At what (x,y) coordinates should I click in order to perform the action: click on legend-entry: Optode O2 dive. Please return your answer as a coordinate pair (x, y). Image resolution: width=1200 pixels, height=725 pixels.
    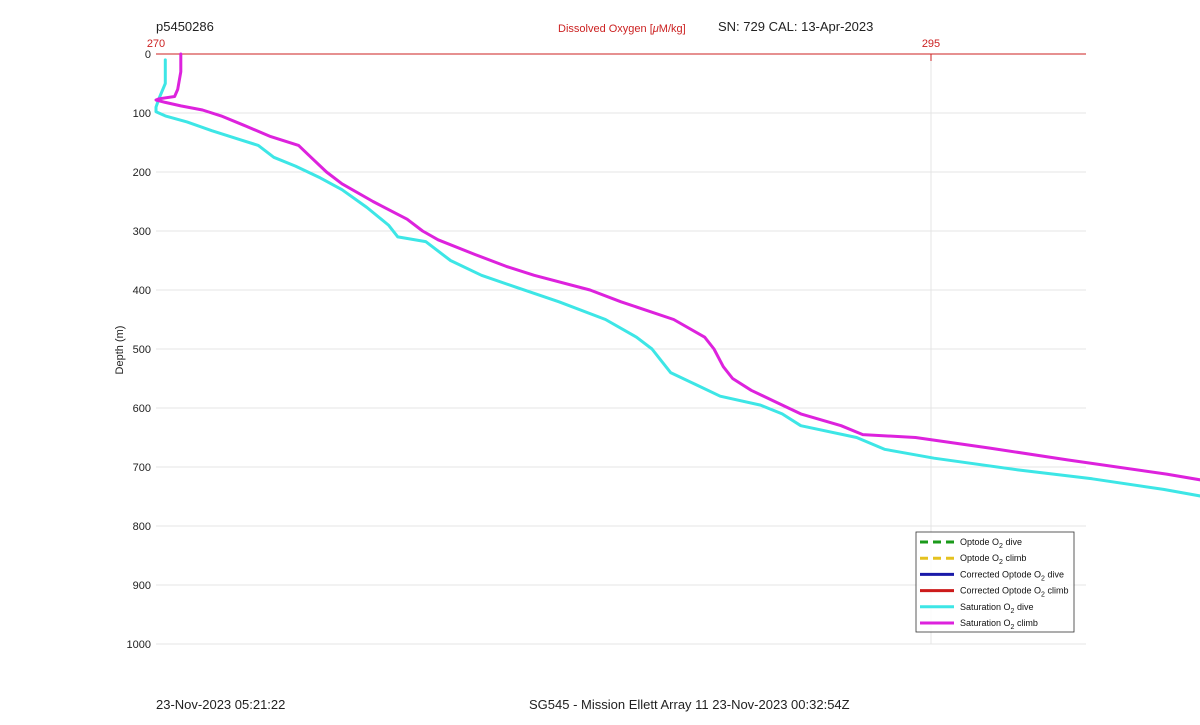
    Looking at the image, I should click on (991, 543).